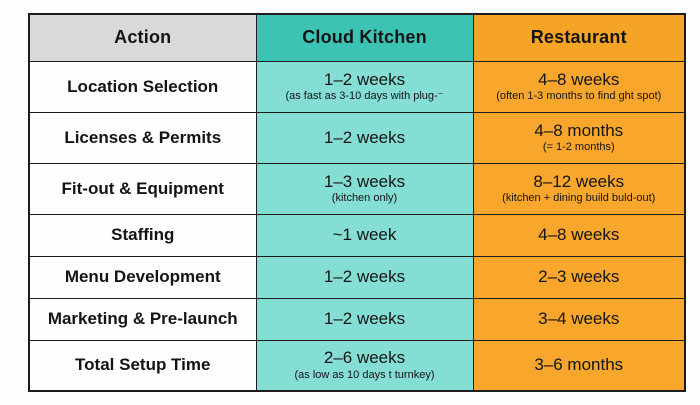 The height and width of the screenshot is (405, 700). I want to click on action-cell: Staffing, so click(142, 235).